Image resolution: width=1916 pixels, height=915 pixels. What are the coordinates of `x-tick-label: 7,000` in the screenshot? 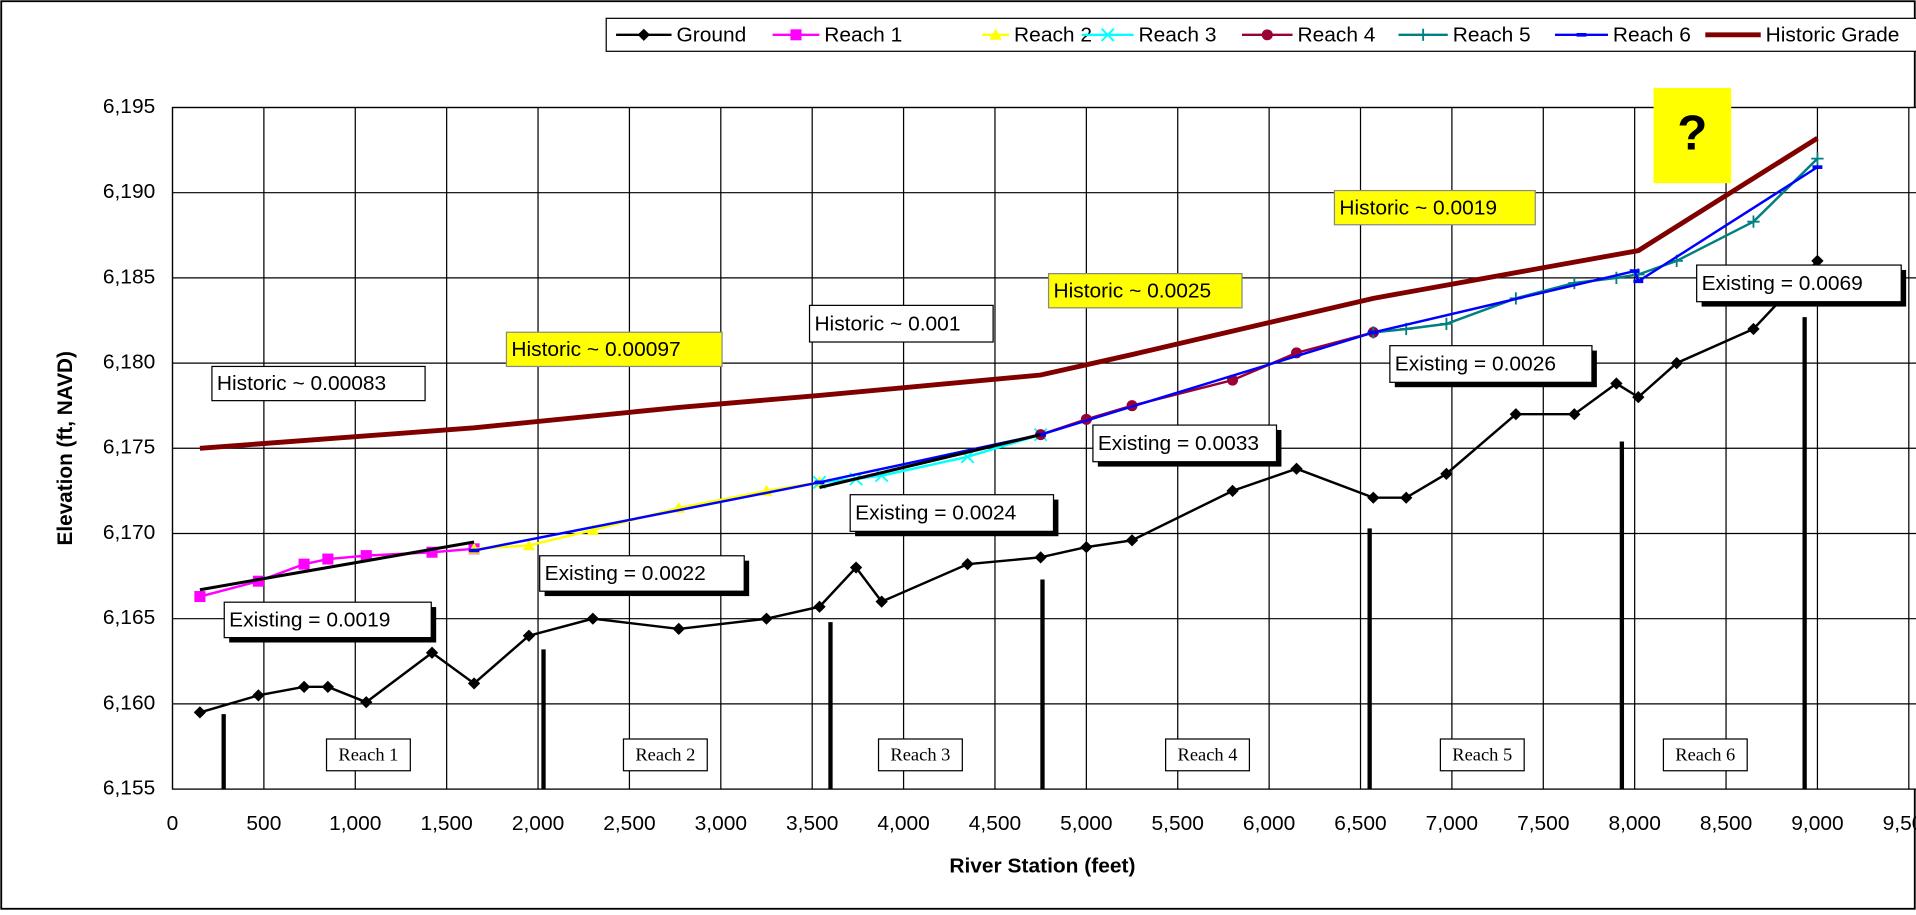 It's located at (1452, 823).